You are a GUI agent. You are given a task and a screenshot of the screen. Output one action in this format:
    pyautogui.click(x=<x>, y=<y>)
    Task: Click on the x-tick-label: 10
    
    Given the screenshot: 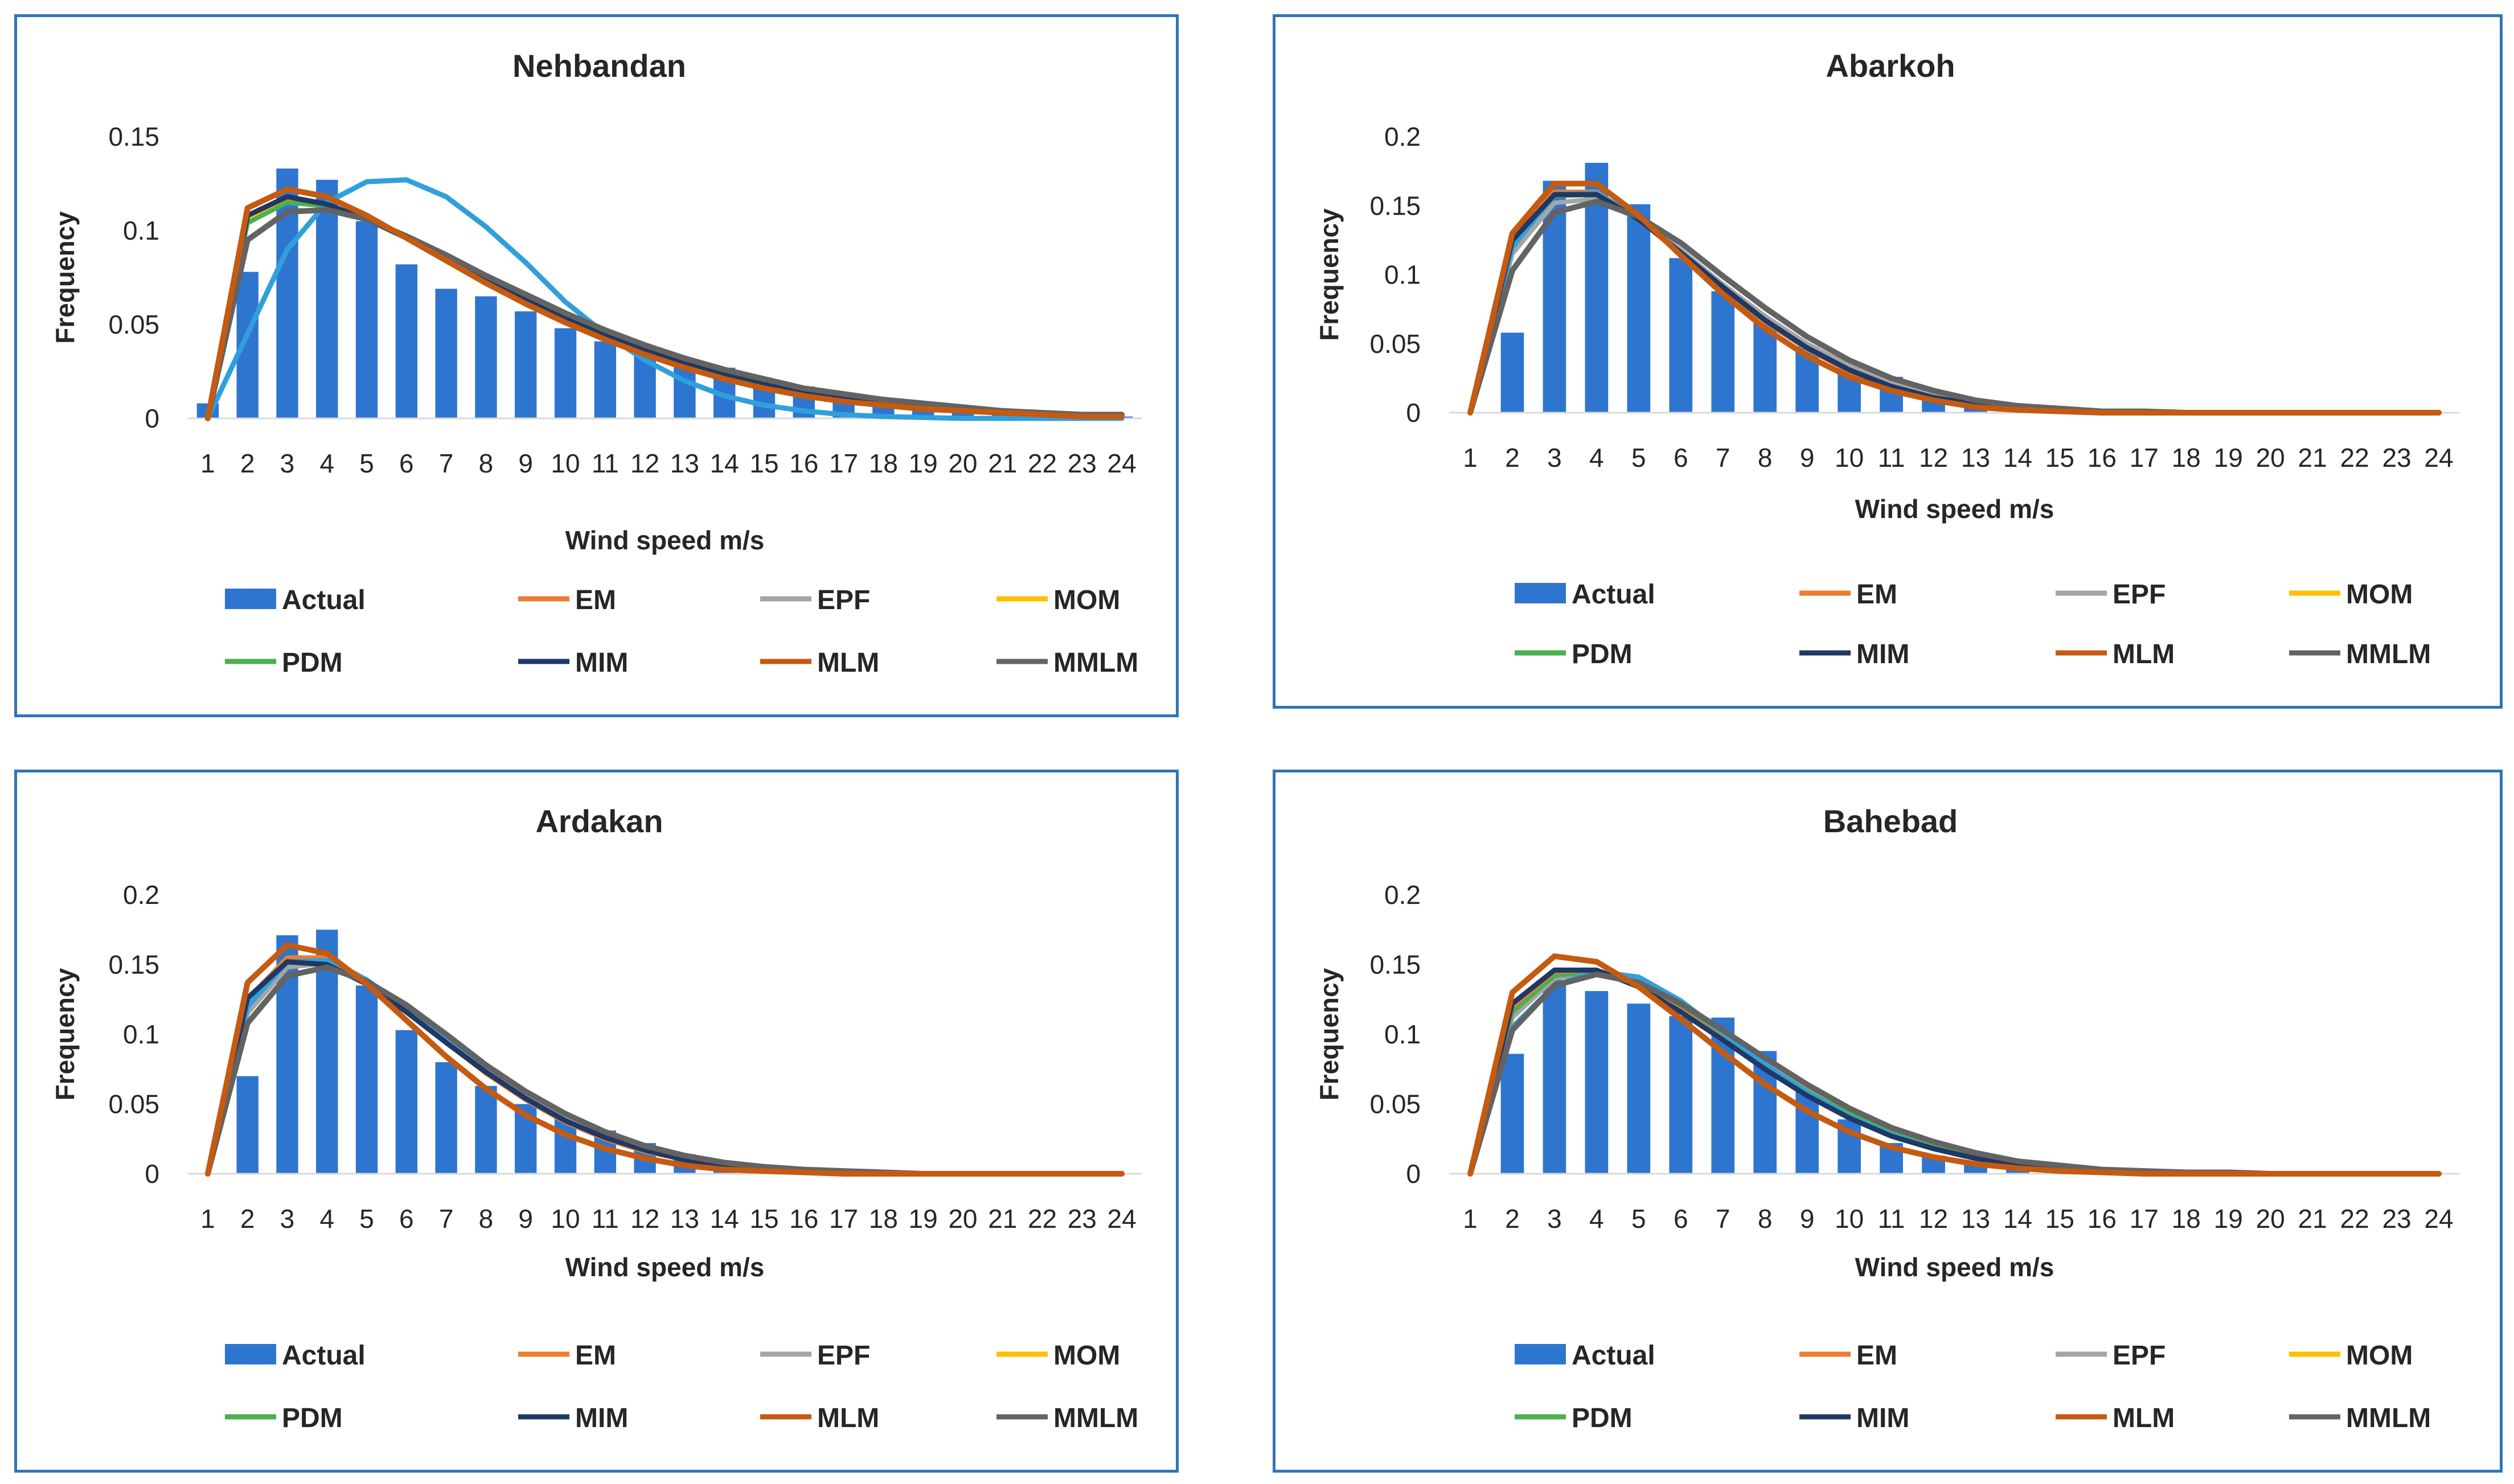 What is the action you would take?
    pyautogui.click(x=565, y=1219)
    